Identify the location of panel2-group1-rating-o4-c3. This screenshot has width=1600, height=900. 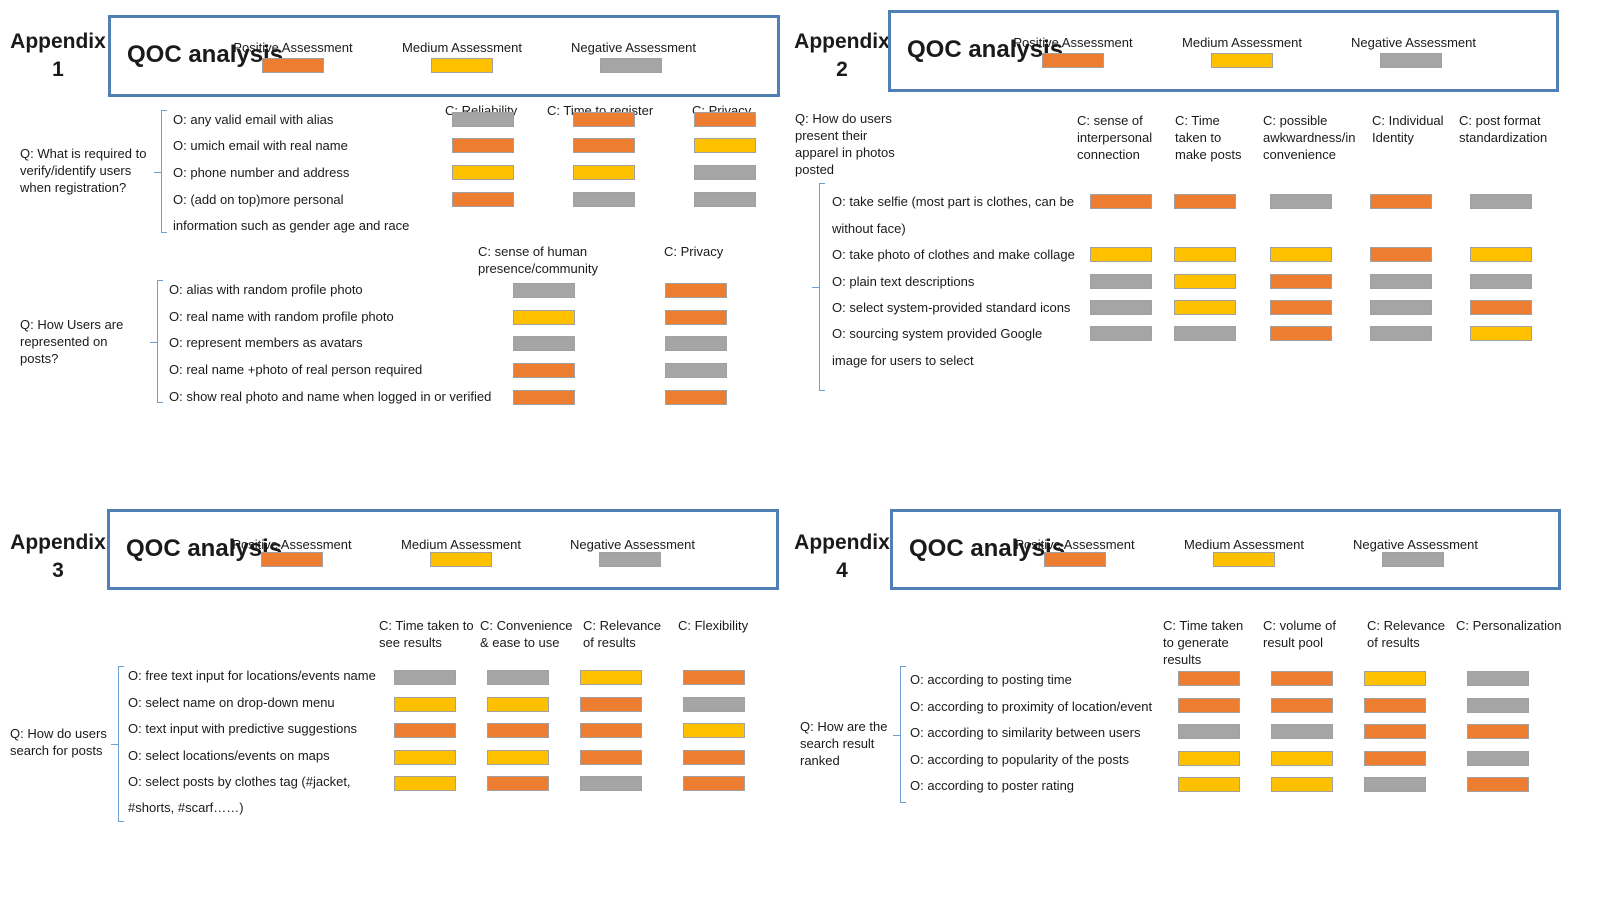
(1301, 307).